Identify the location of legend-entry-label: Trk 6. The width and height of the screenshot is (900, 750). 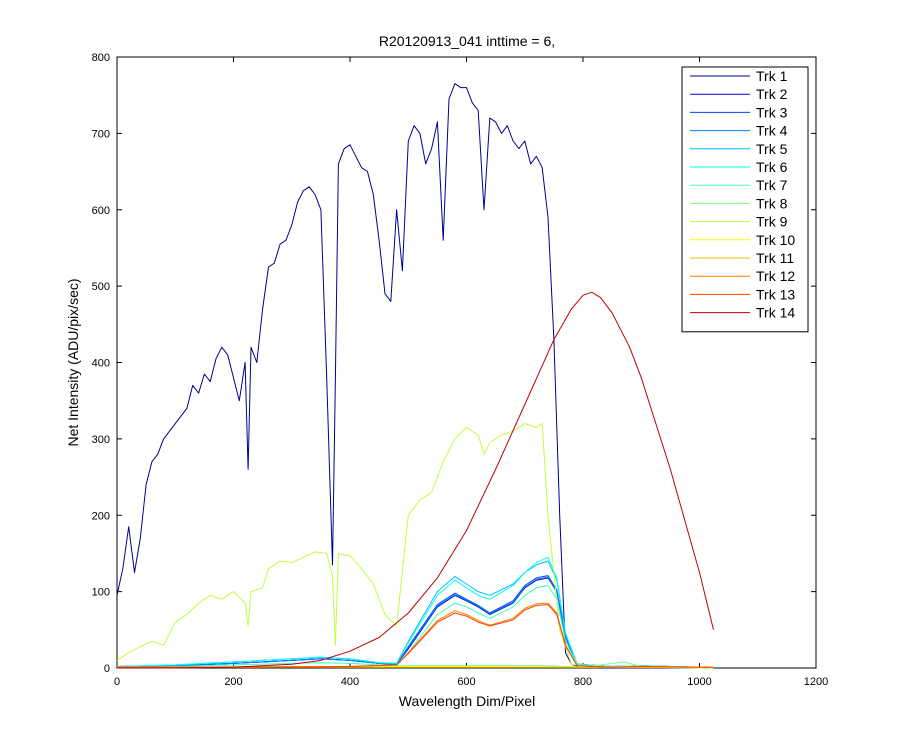
(772, 167).